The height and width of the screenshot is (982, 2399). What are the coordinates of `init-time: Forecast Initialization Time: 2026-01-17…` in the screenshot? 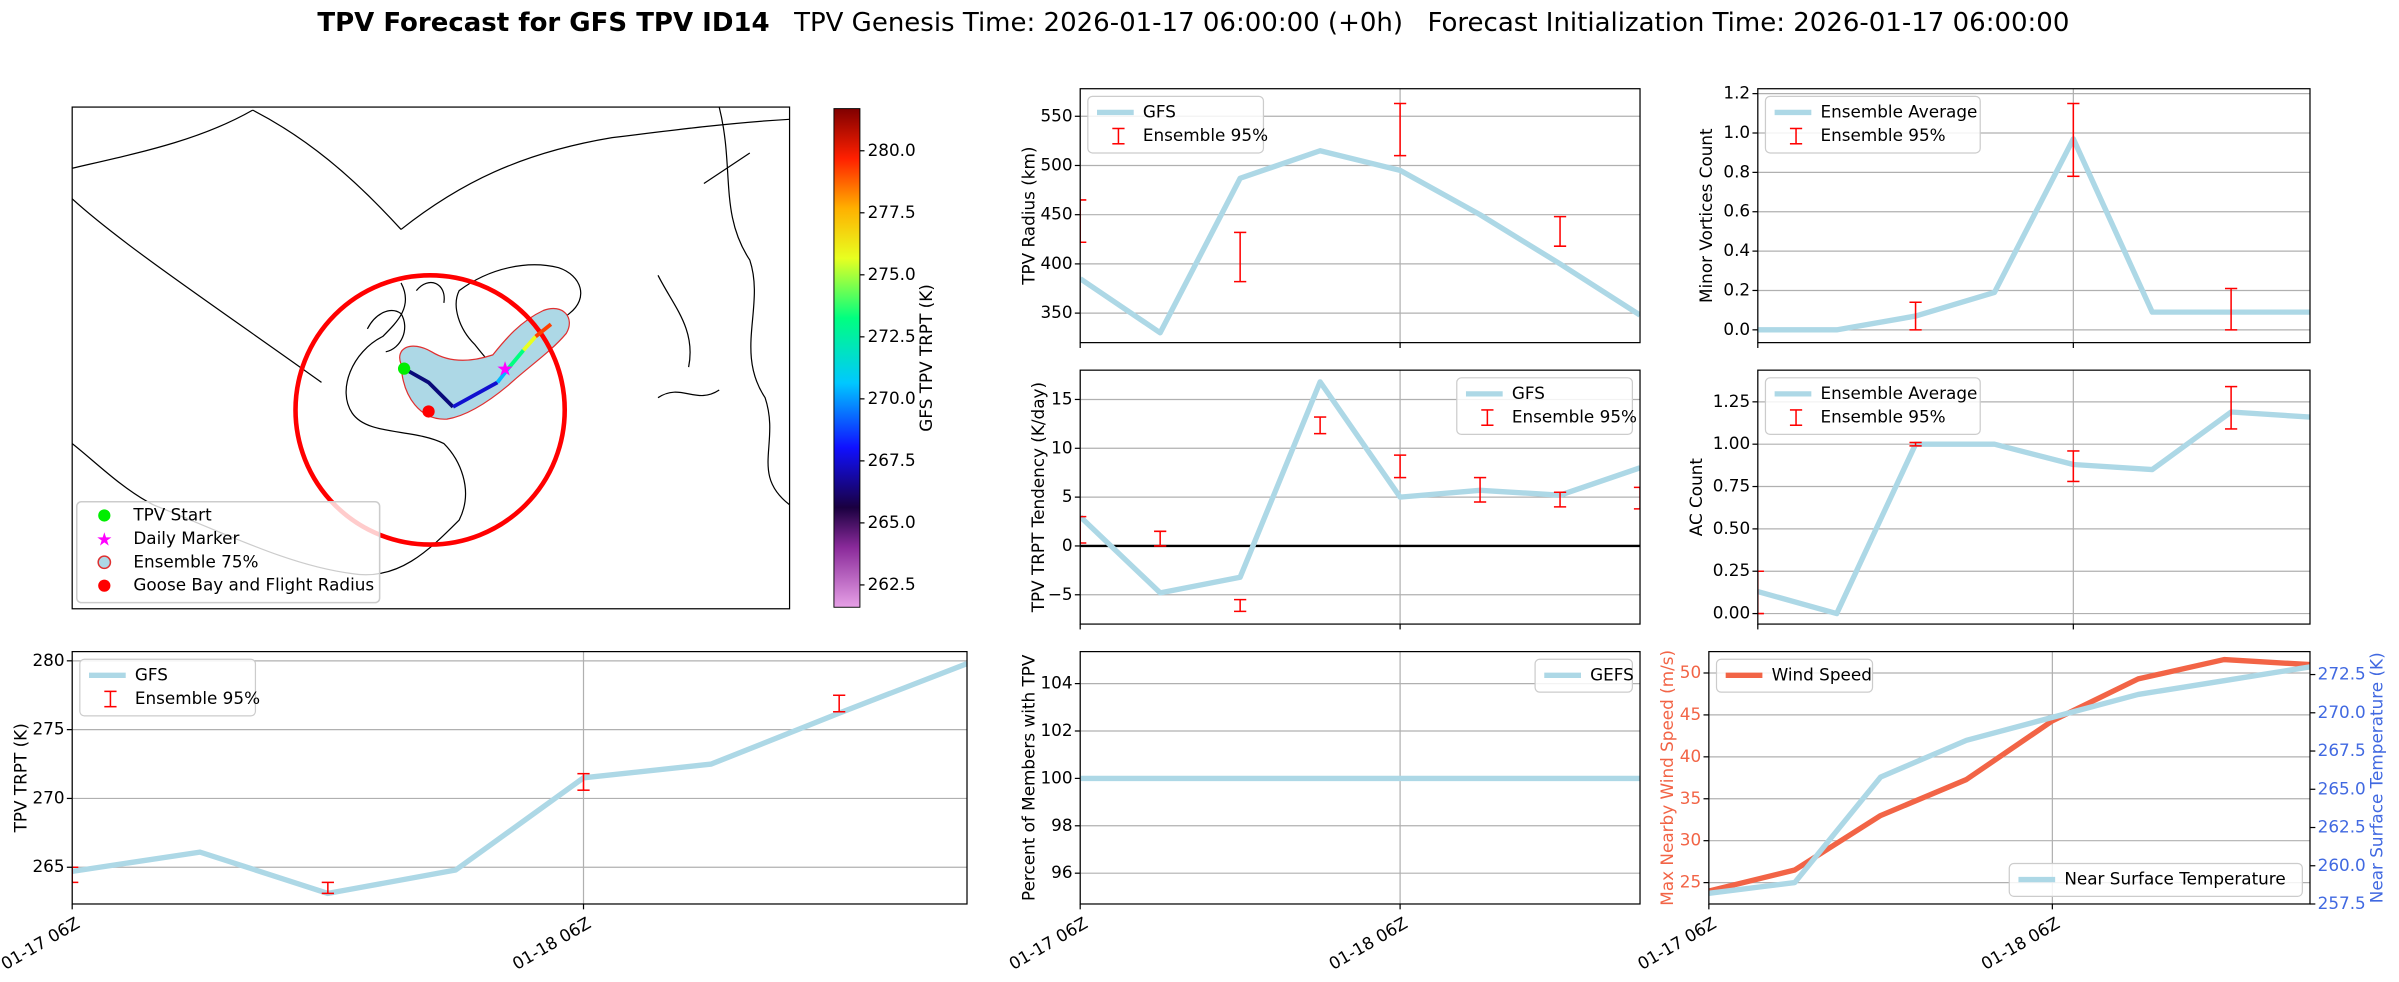 It's located at (1749, 22).